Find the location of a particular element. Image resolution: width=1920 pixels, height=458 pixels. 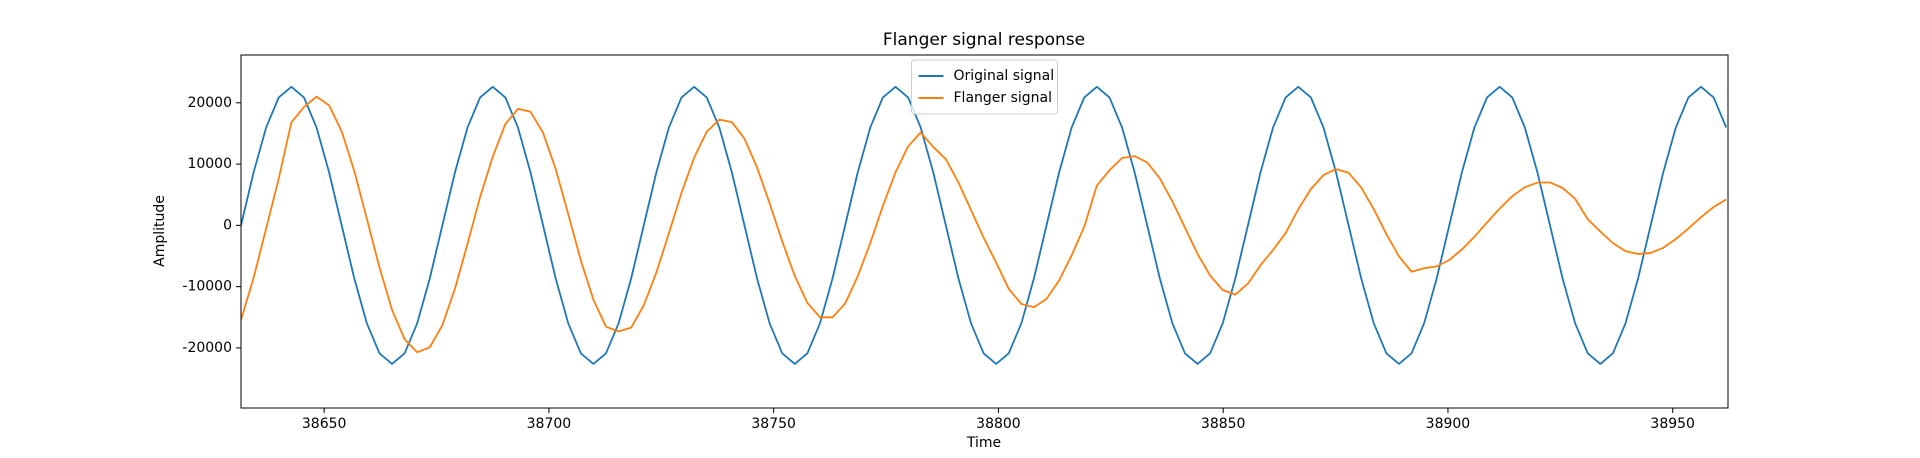

x-tick-label: 38800 is located at coordinates (998, 424).